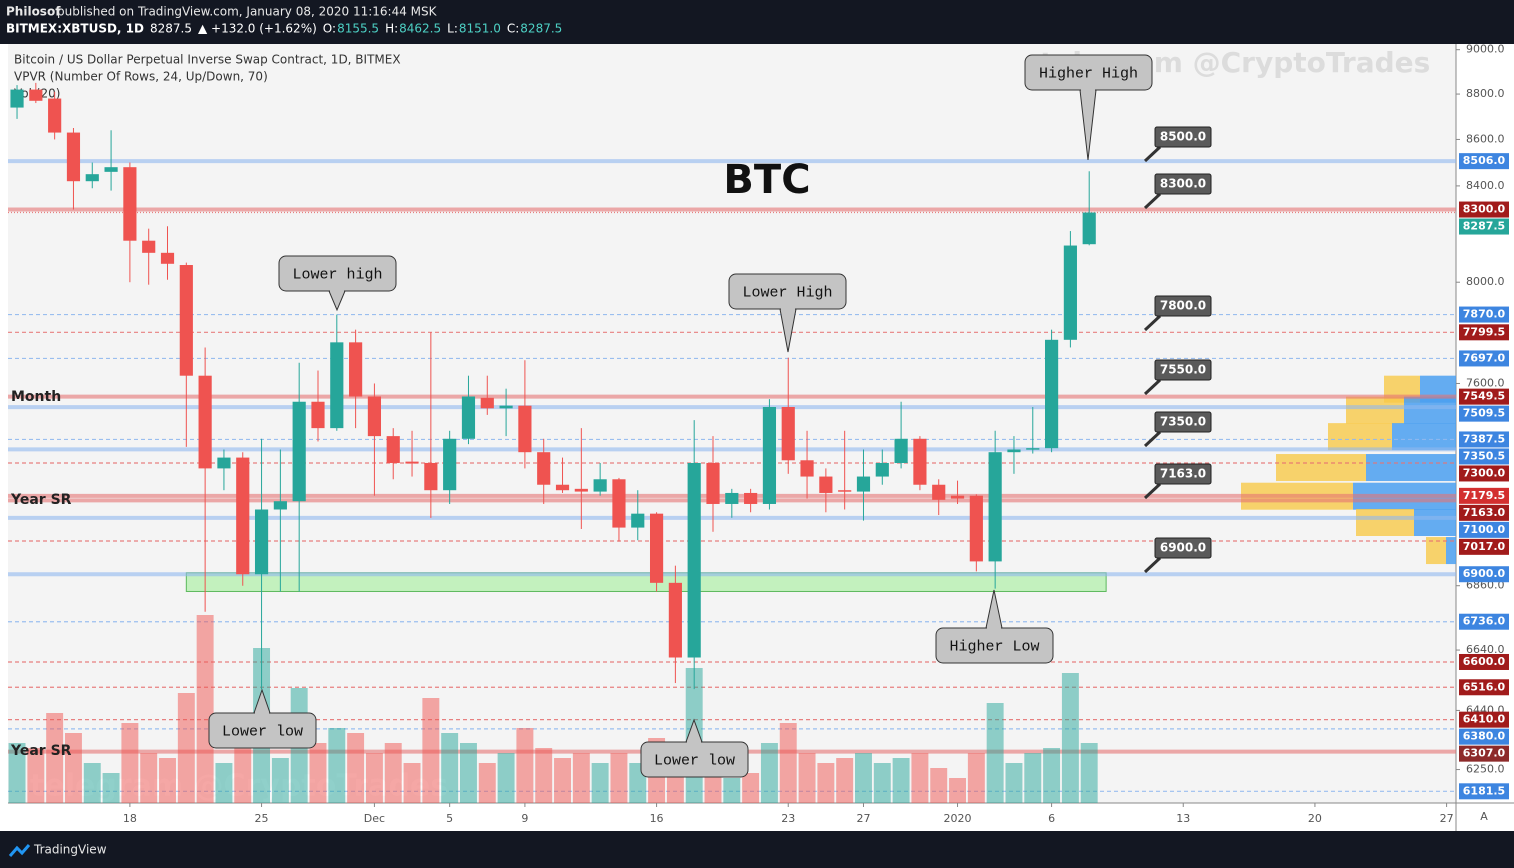  What do you see at coordinates (480, 29) in the screenshot?
I see `quote-l: 8151.0` at bounding box center [480, 29].